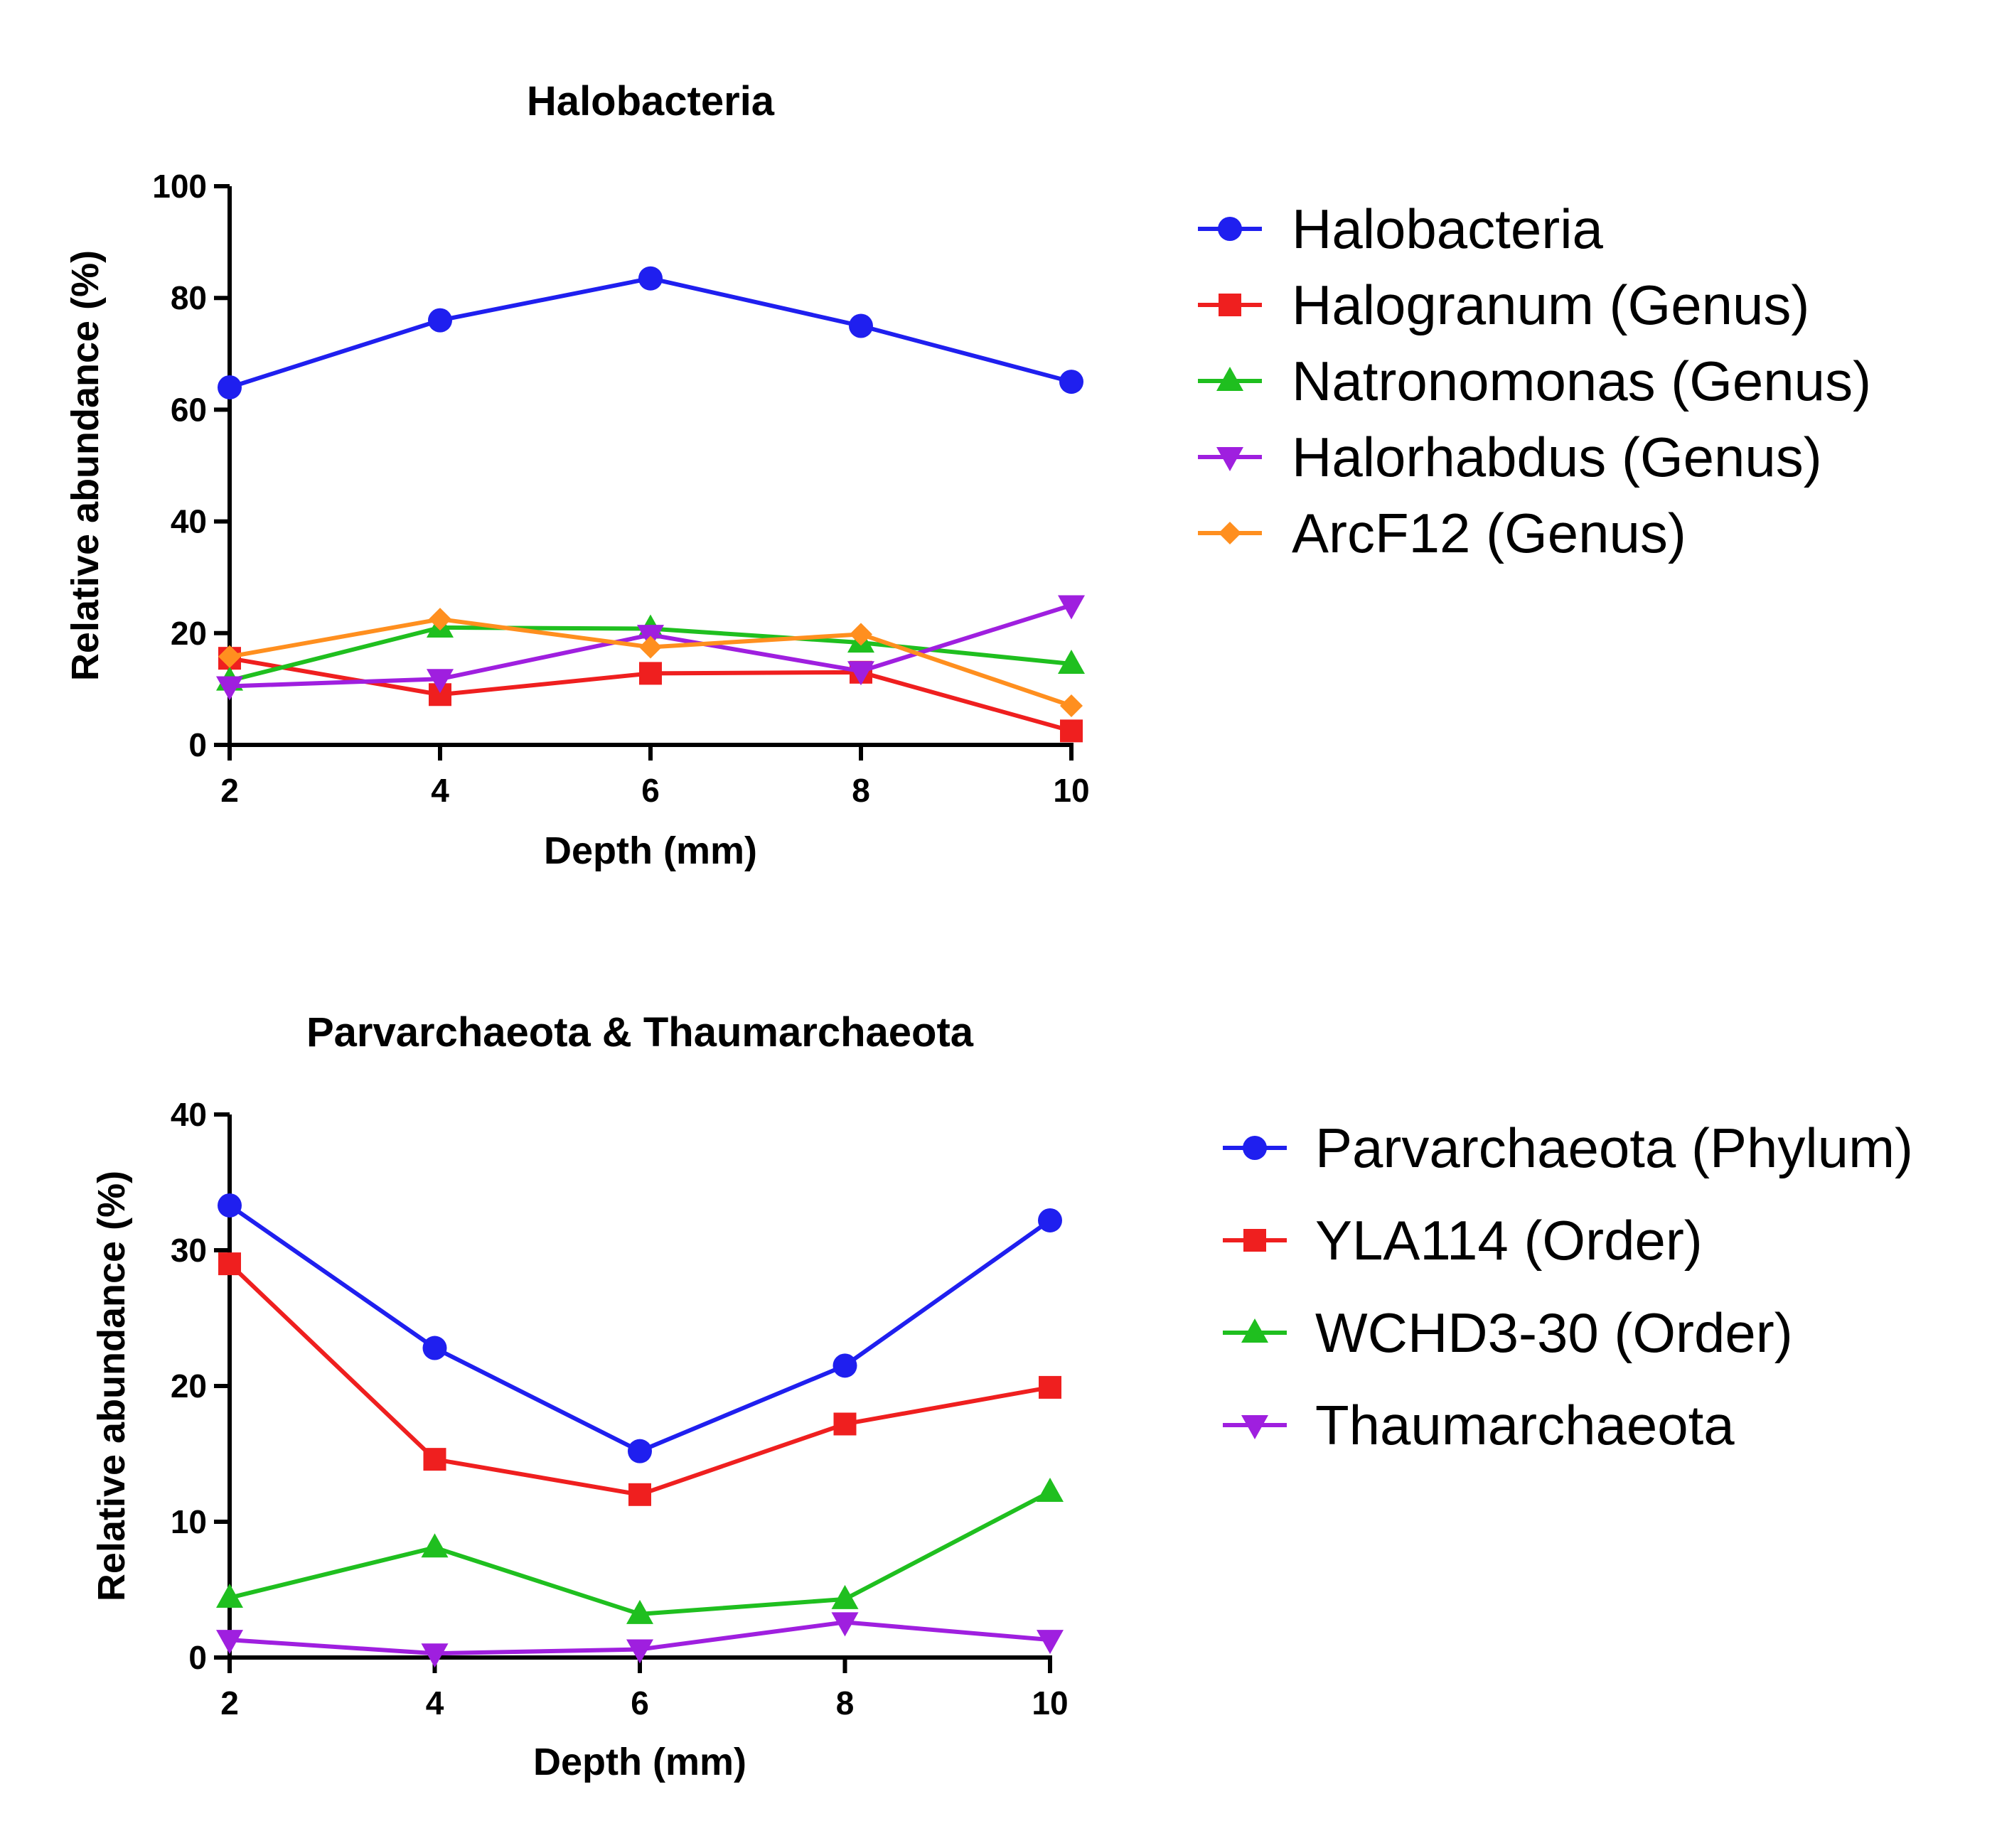  I want to click on series-wchd3-30-order, so click(640, 1551).